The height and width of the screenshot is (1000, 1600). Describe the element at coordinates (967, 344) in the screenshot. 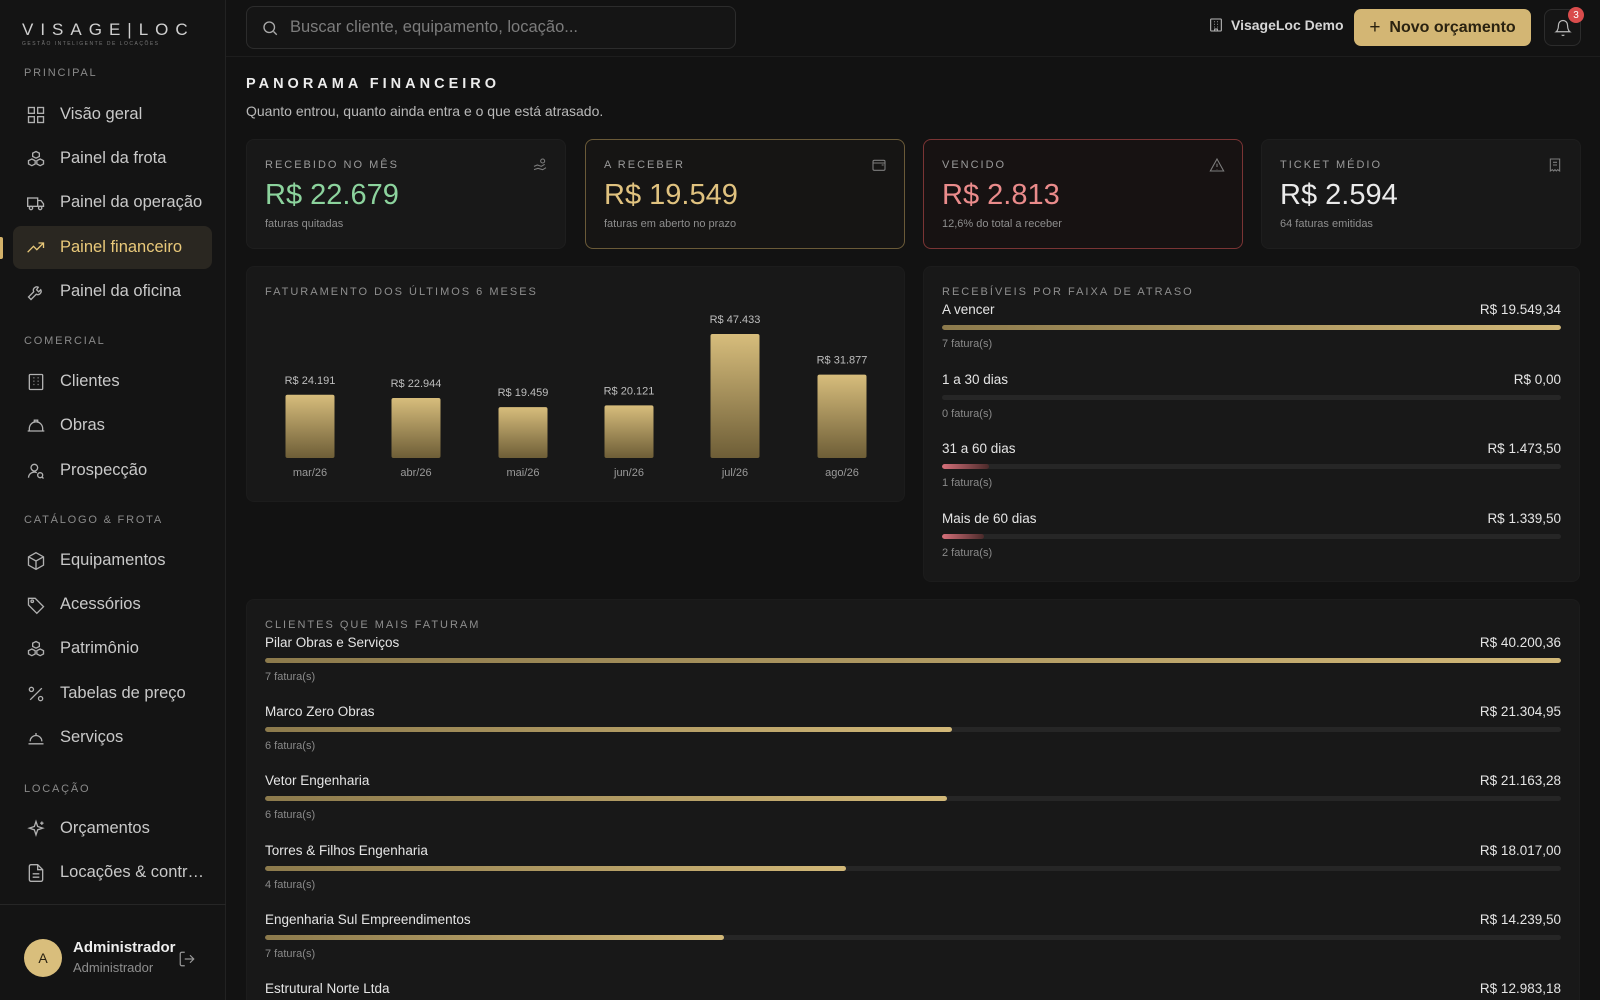

I see `row-count: 7 fatura(s)` at that location.